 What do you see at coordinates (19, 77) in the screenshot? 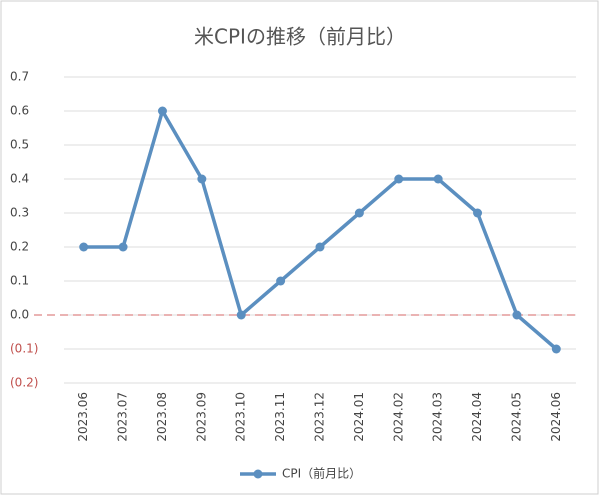
I see `y-tick-label: 0.7` at bounding box center [19, 77].